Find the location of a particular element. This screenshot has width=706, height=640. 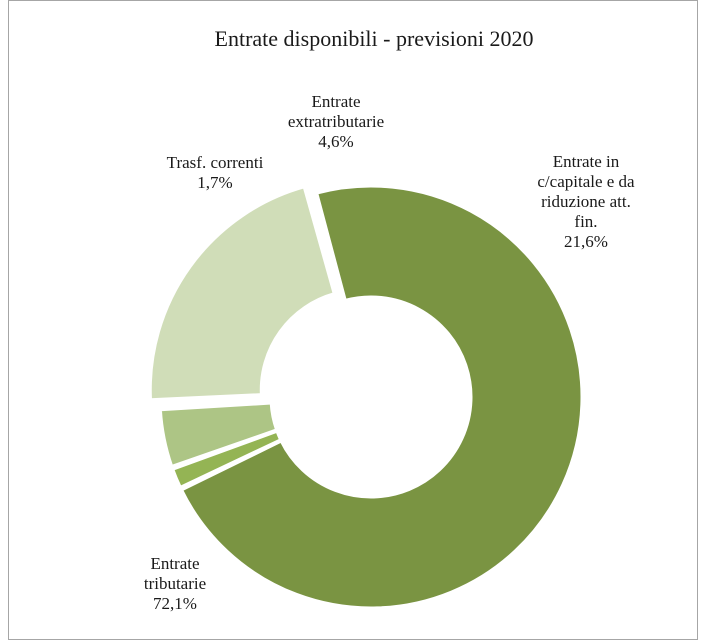

slice-label-3: Entrate extratributarie 4,6% is located at coordinates (336, 121).